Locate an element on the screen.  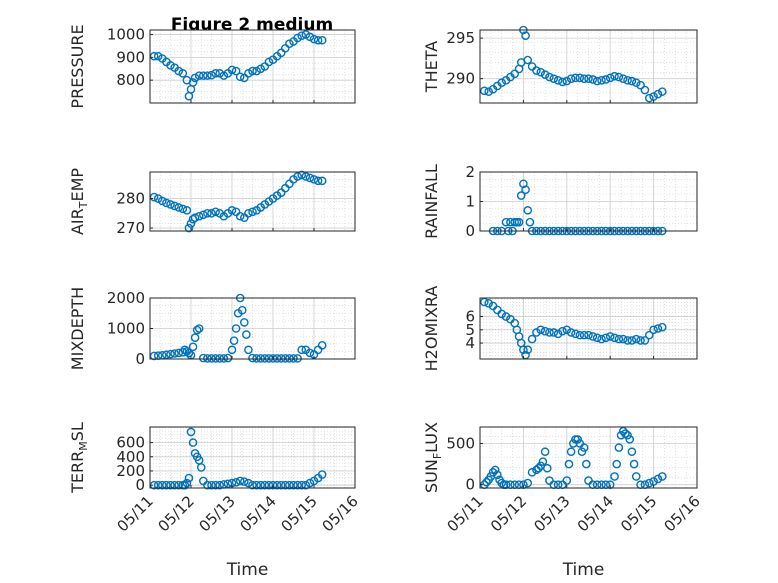
x-tick-label: 05/12 is located at coordinates (508, 513).